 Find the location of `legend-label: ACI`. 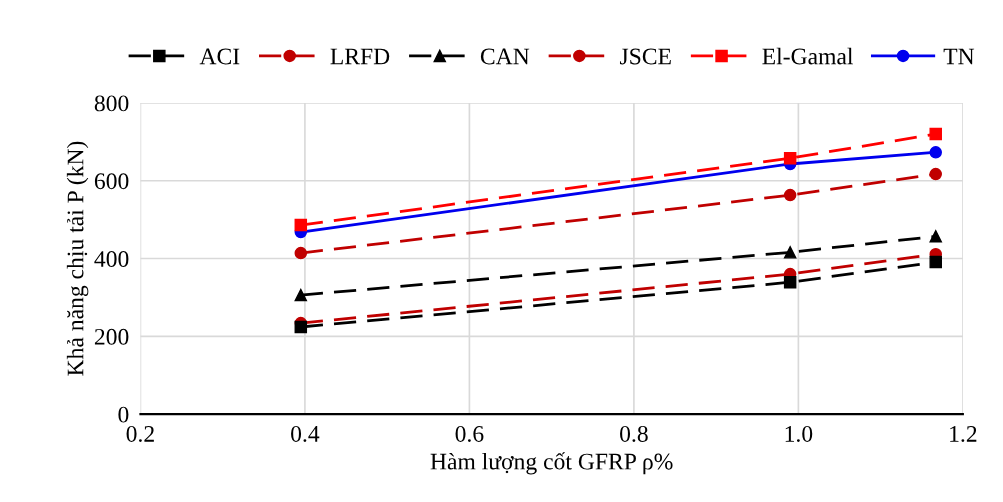

legend-label: ACI is located at coordinates (219, 56).